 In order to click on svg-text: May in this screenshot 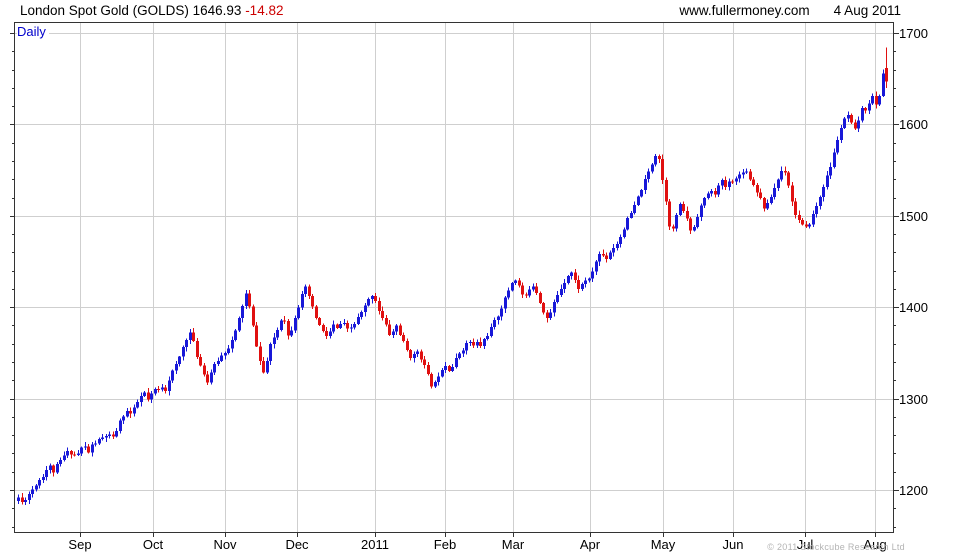, I will do `click(663, 544)`.